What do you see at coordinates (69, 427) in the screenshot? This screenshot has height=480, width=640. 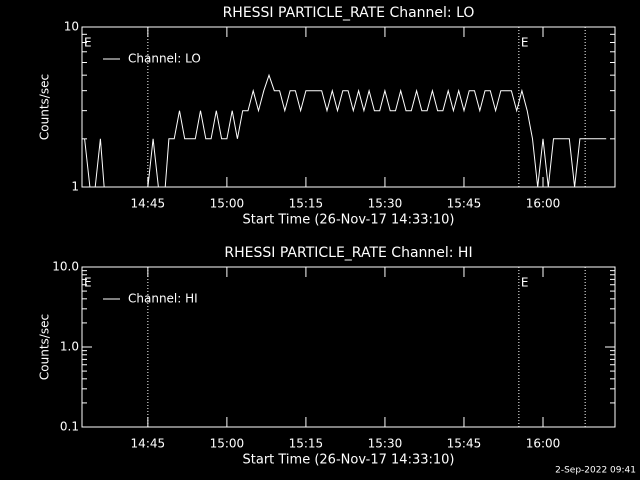 I see `y-tick-label: 0.1` at bounding box center [69, 427].